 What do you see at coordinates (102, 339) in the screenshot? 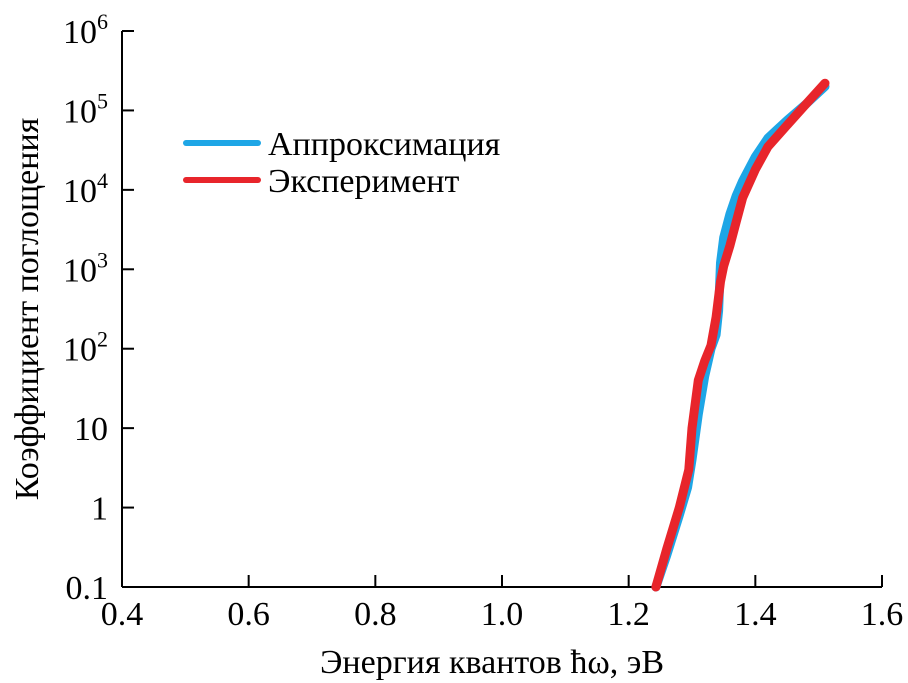
I see `y-tick-exponent: 2` at bounding box center [102, 339].